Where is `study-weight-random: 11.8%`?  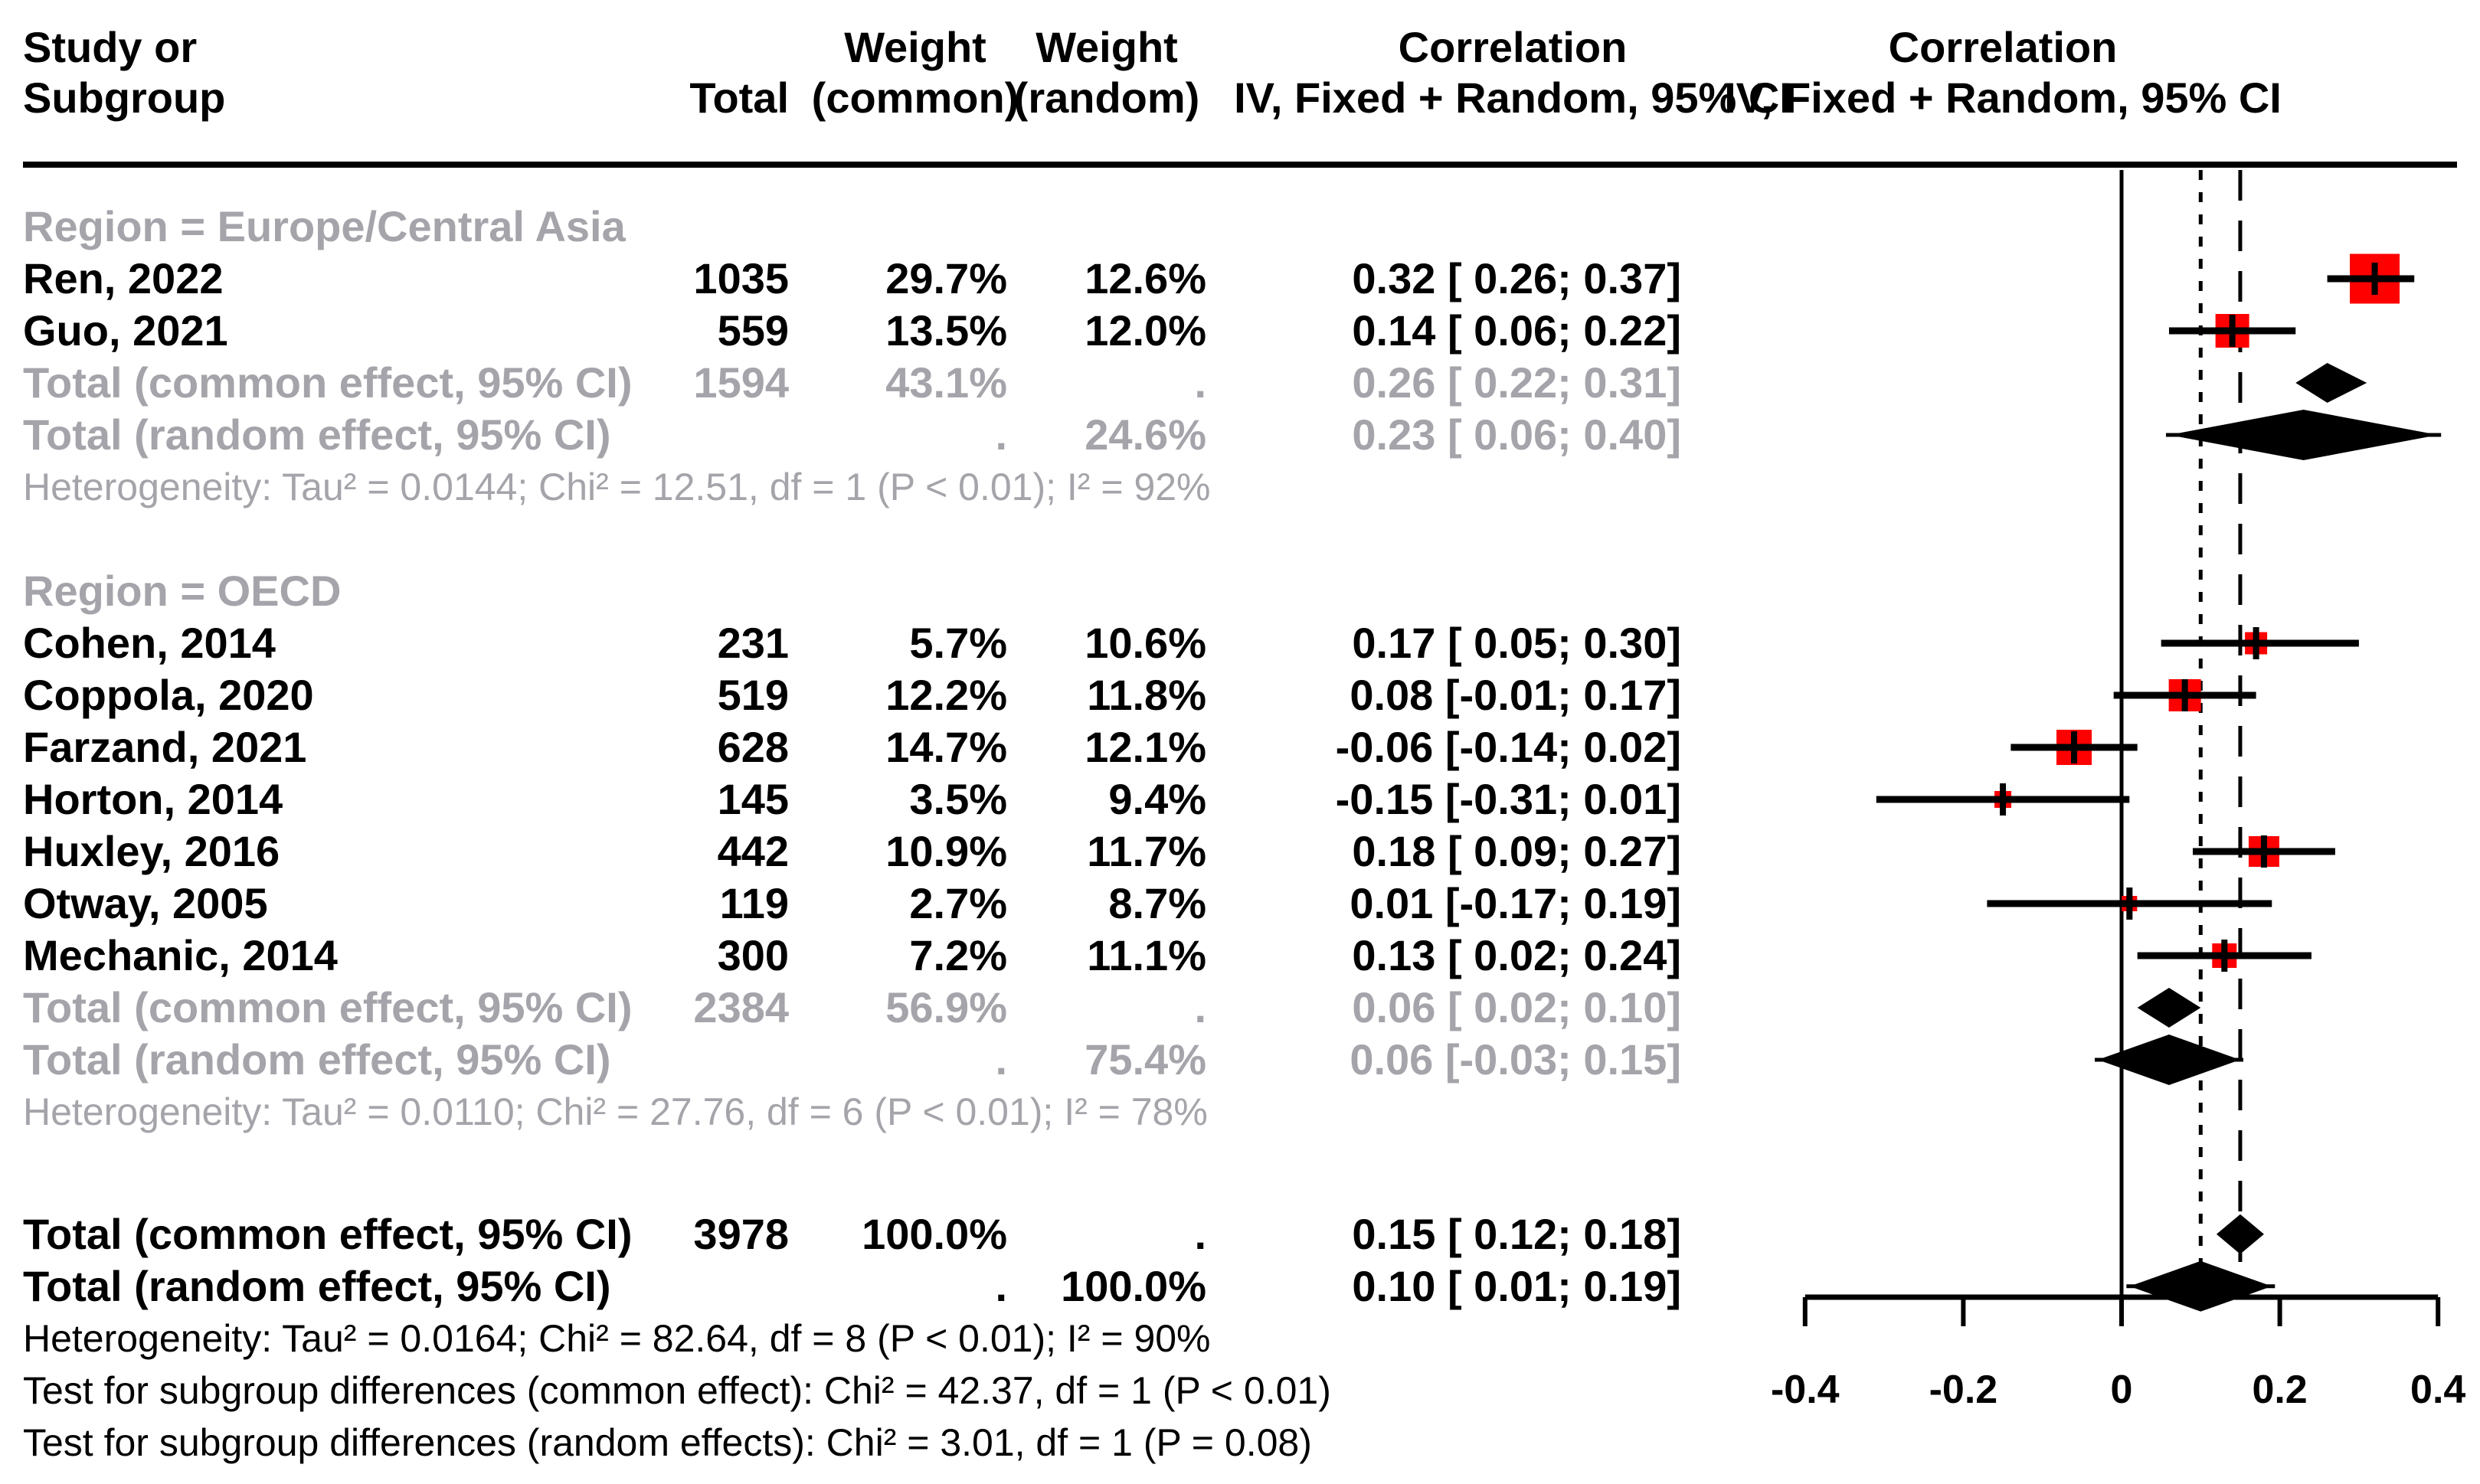 study-weight-random: 11.8% is located at coordinates (1147, 695).